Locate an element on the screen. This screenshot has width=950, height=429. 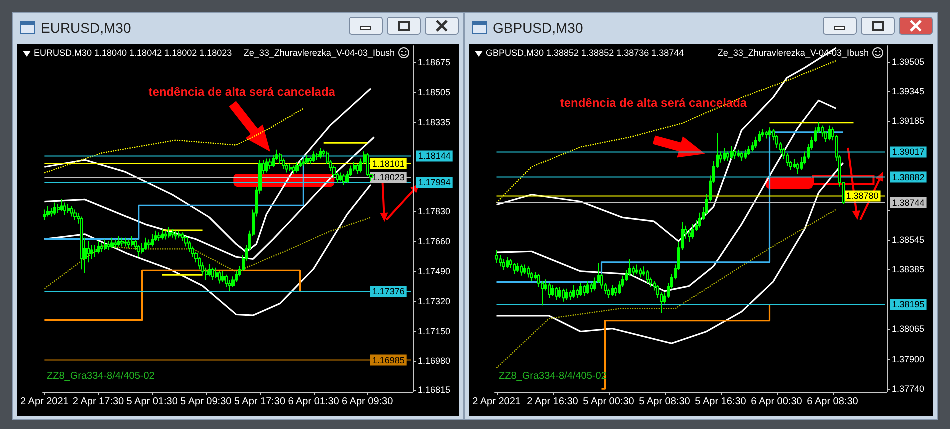
chart-title: GBPUSD,M30 is located at coordinates (538, 28).